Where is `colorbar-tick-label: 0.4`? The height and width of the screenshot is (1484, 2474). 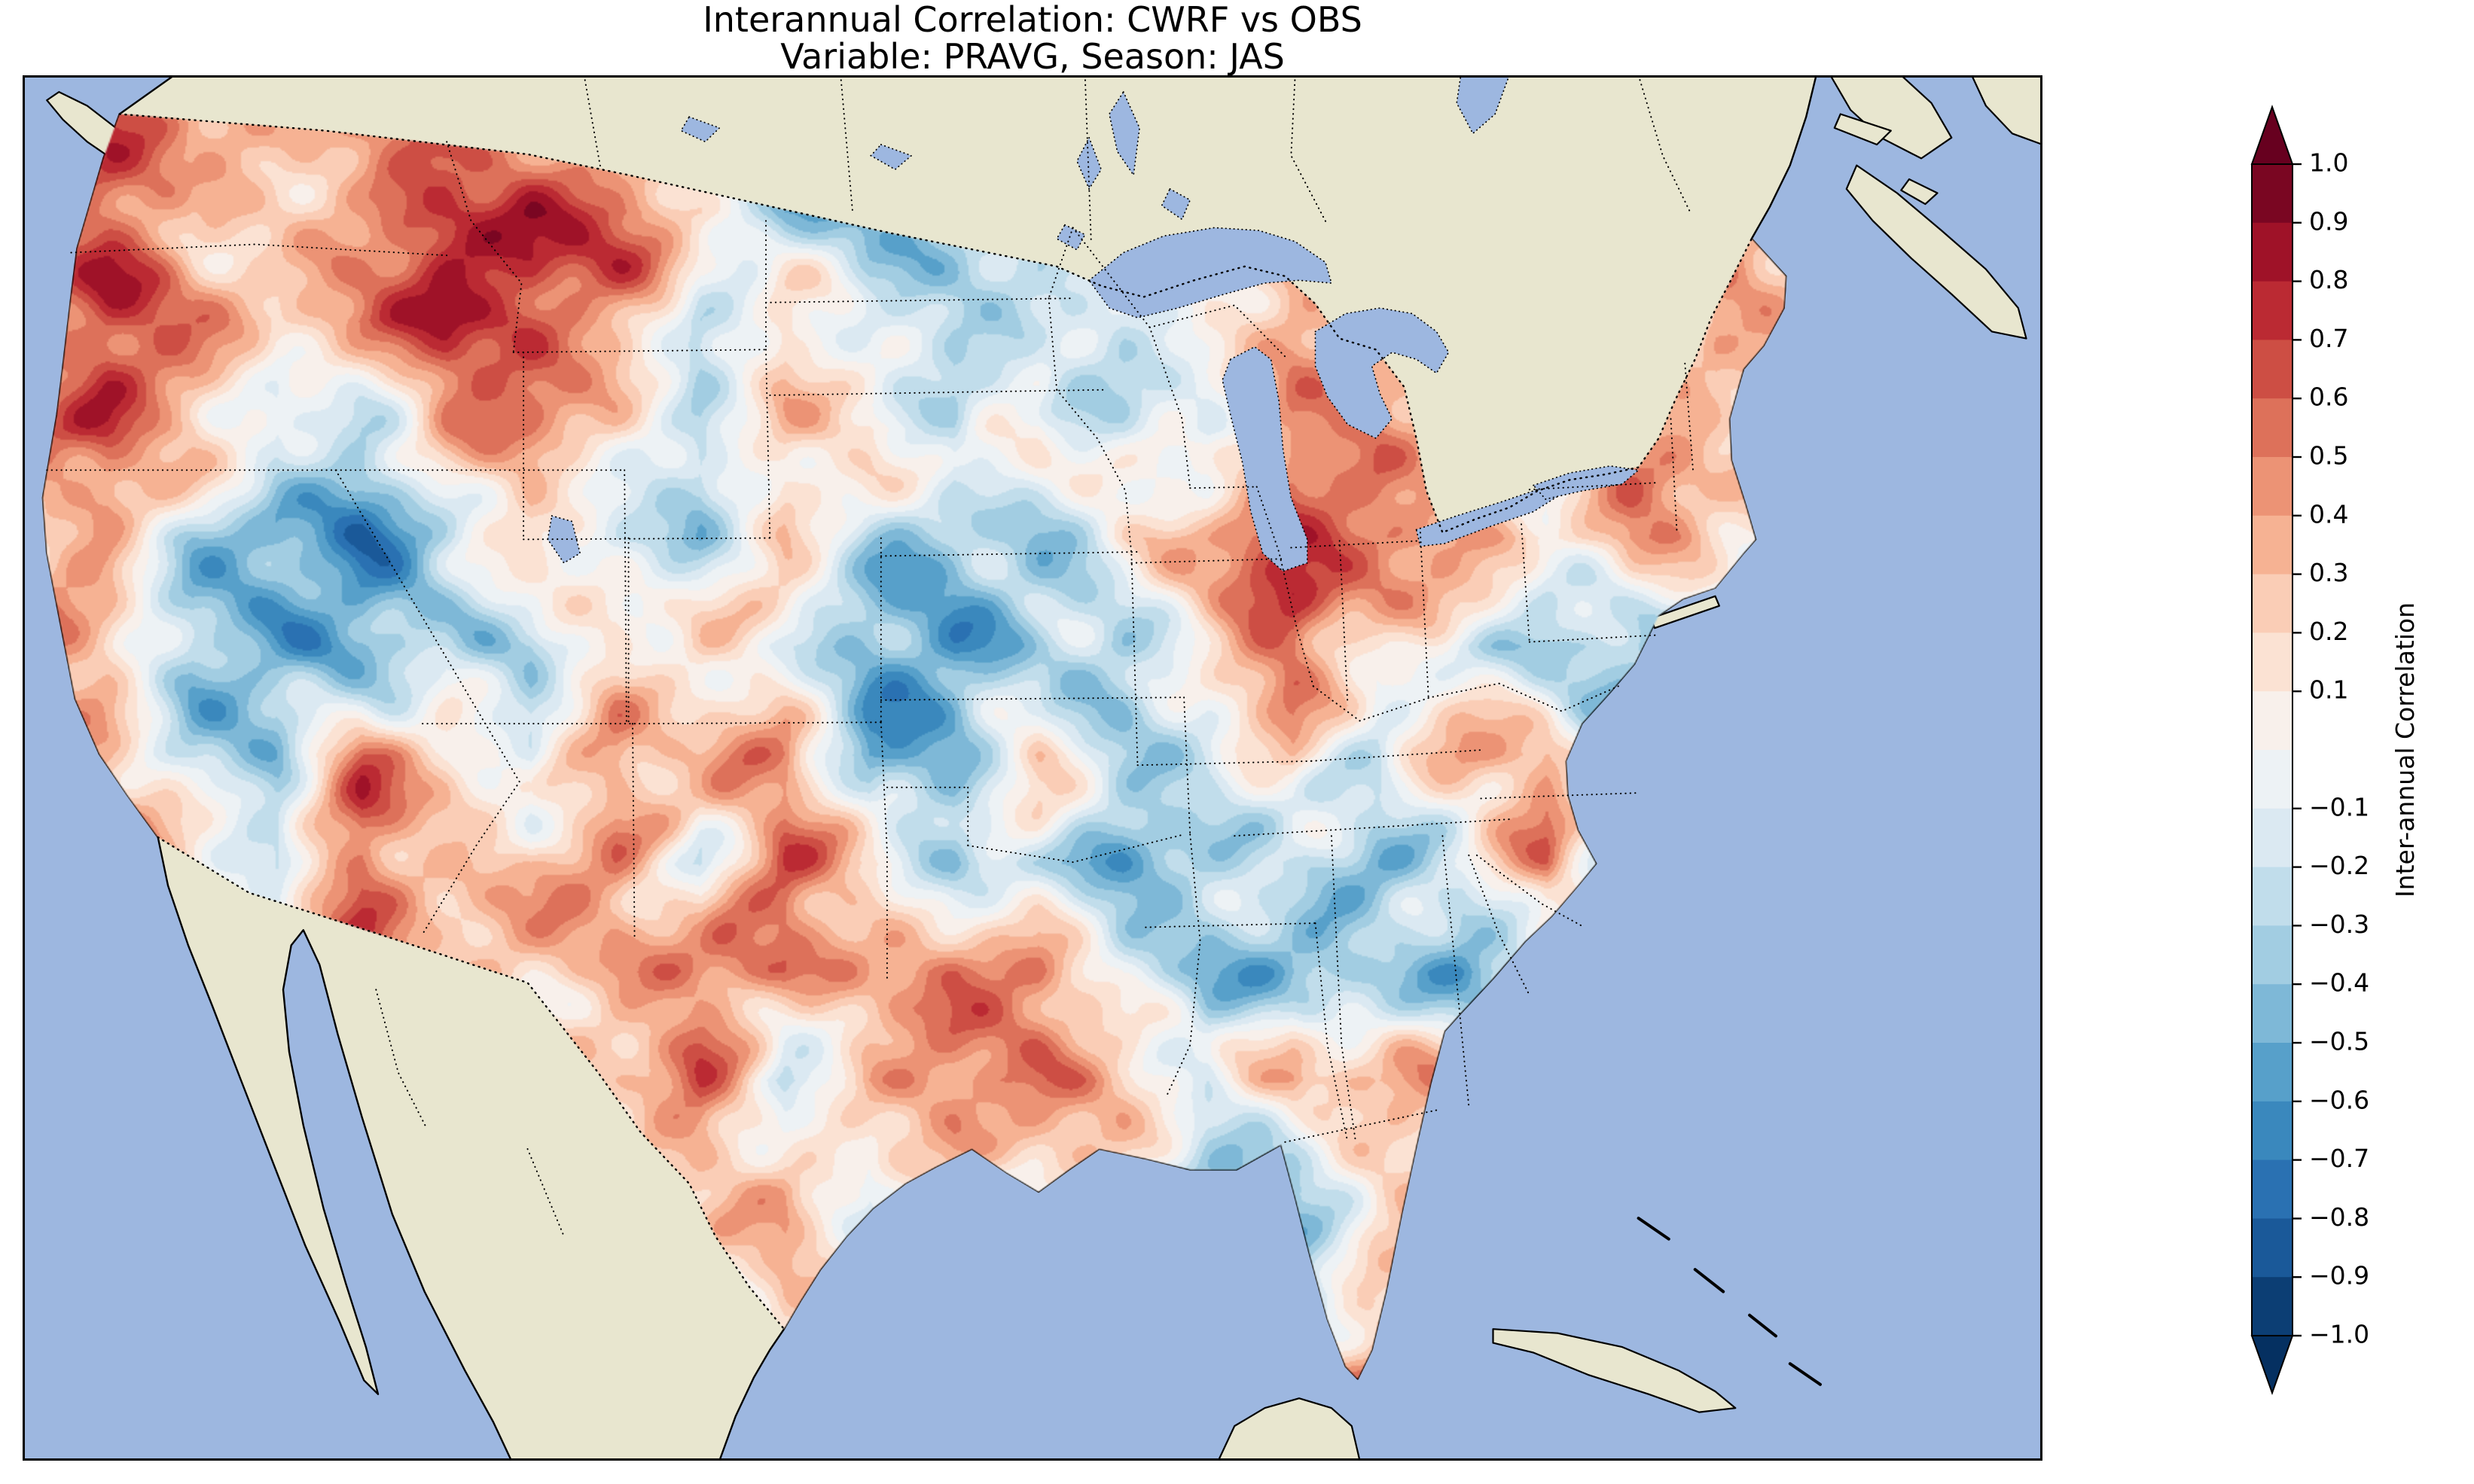
colorbar-tick-label: 0.4 is located at coordinates (2328, 514).